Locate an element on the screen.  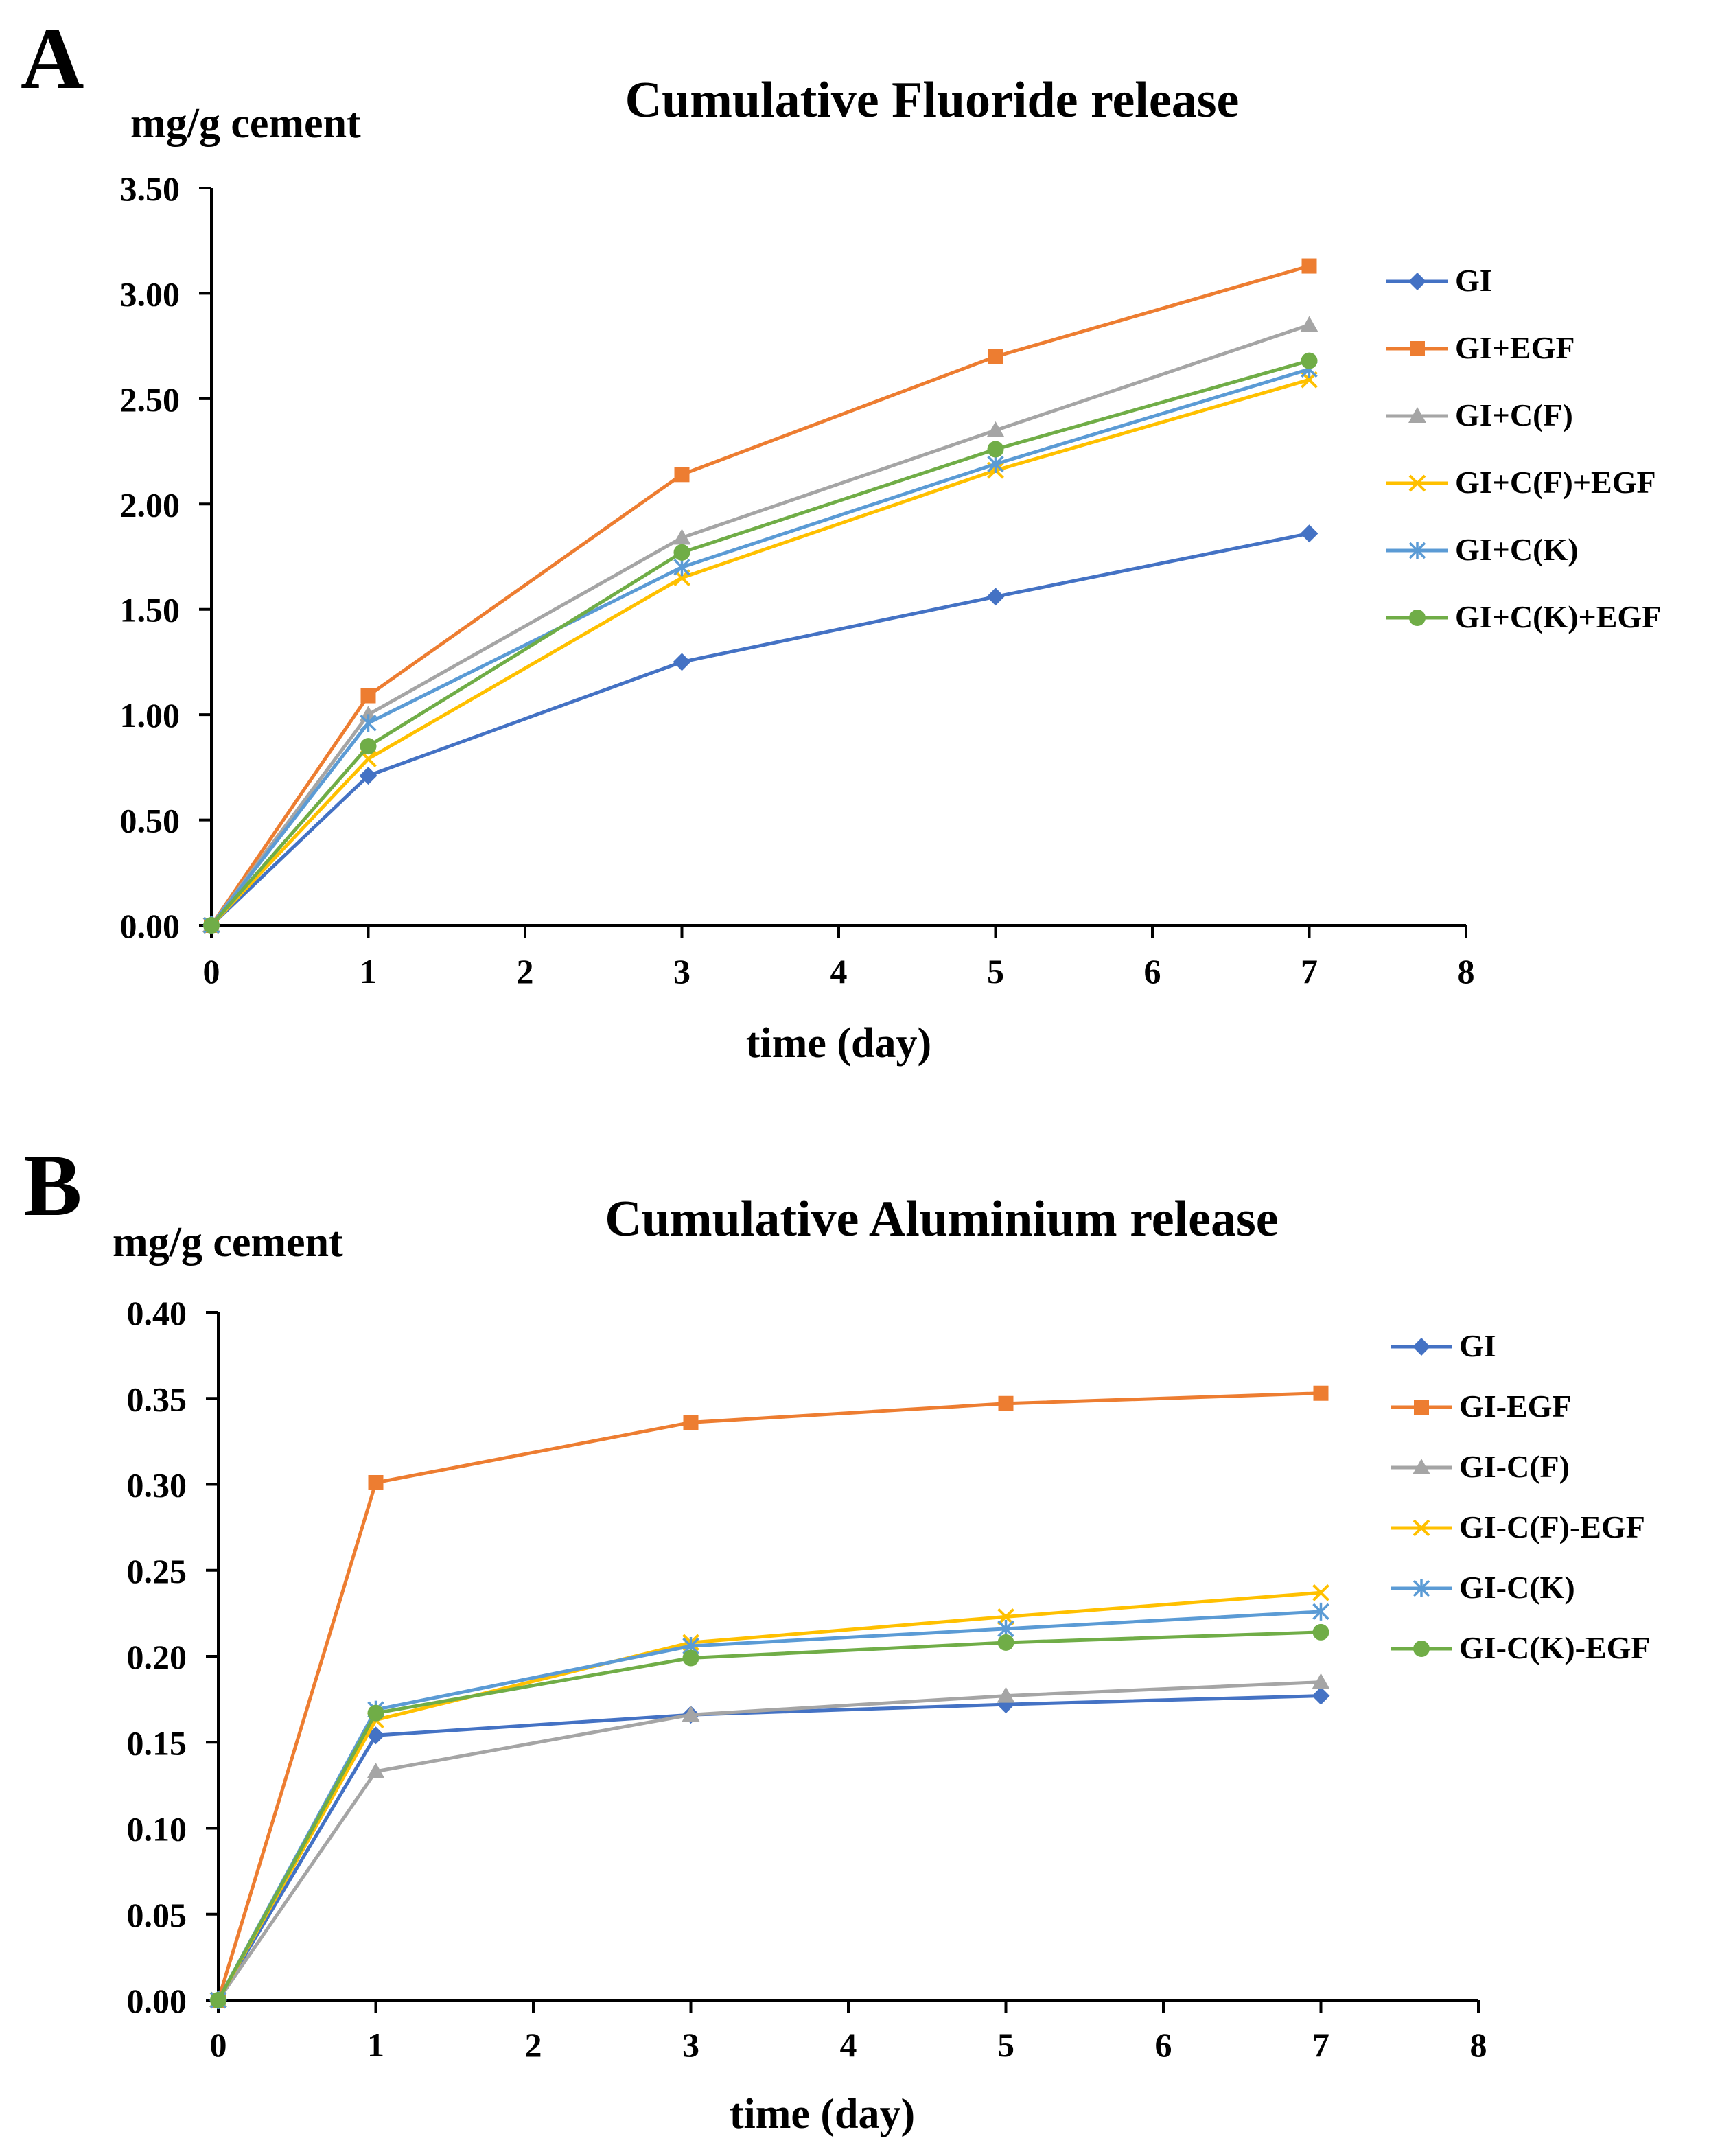
legend-label: GI+C(F)+EGF is located at coordinates (1556, 482).